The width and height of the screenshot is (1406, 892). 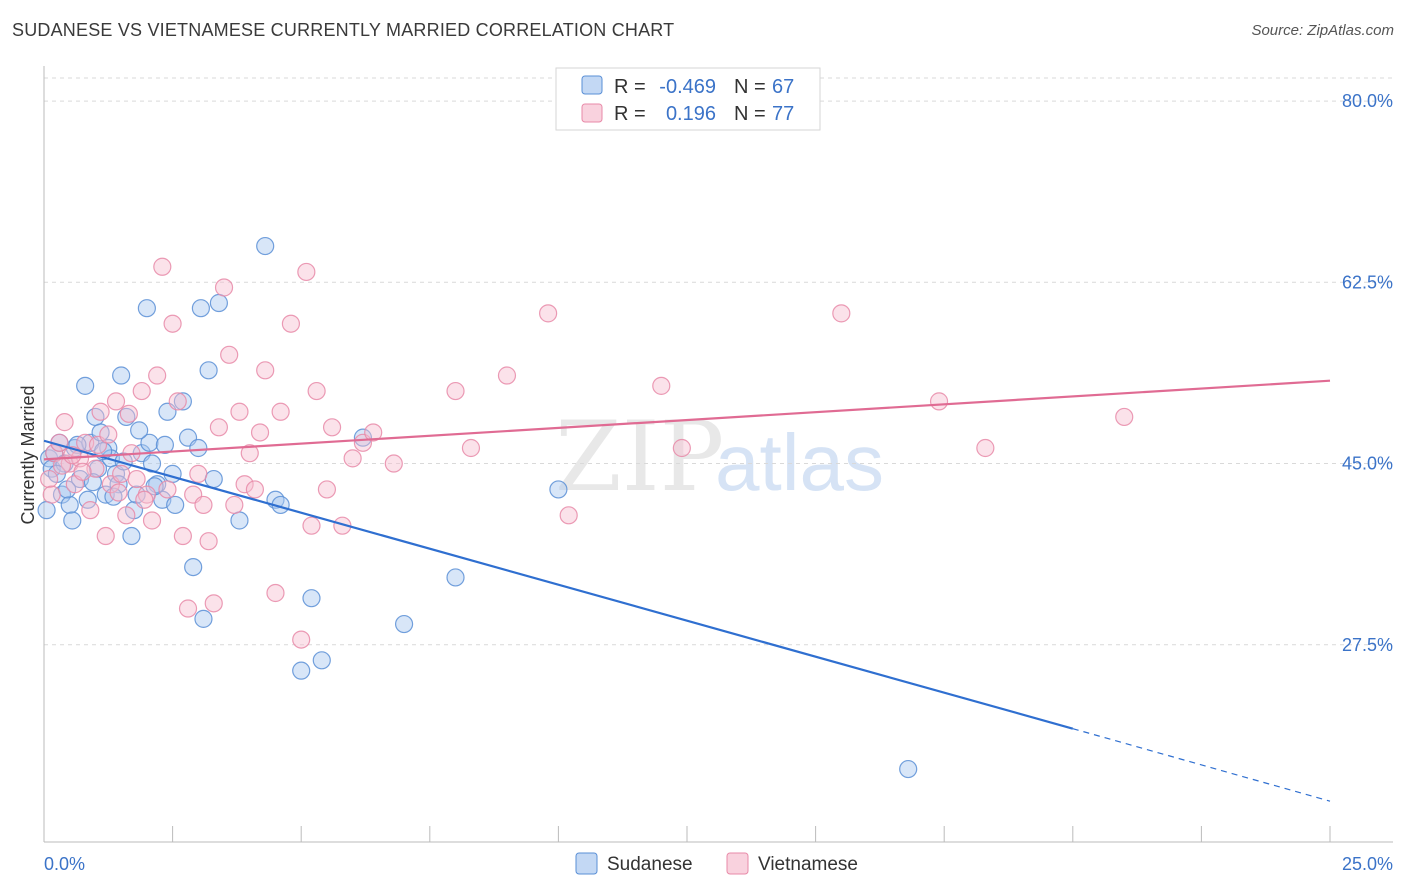 I want to click on series-legend: Sudanese Vietnamese, so click(x=716, y=863).